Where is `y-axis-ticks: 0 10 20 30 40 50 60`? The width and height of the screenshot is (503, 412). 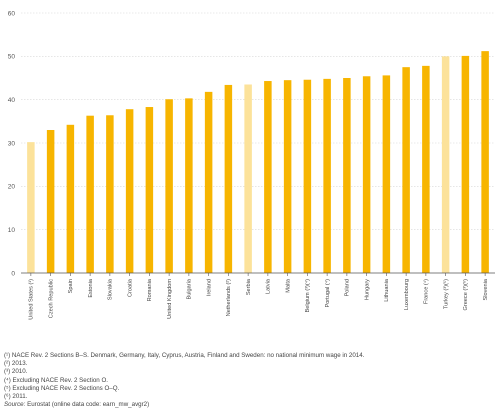 y-axis-ticks: 0 10 20 30 40 50 60 is located at coordinates (12, 143).